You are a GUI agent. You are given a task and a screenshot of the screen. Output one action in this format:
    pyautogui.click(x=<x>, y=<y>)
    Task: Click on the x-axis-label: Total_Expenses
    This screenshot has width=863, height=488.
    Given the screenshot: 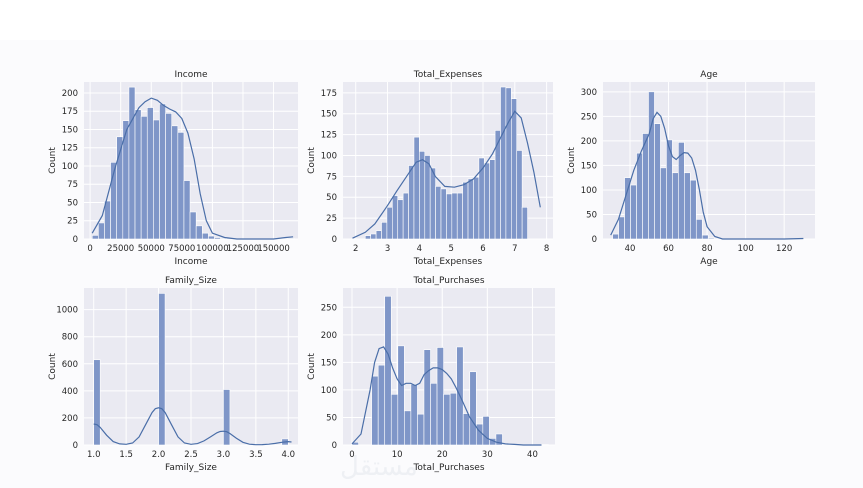 What is the action you would take?
    pyautogui.click(x=448, y=262)
    